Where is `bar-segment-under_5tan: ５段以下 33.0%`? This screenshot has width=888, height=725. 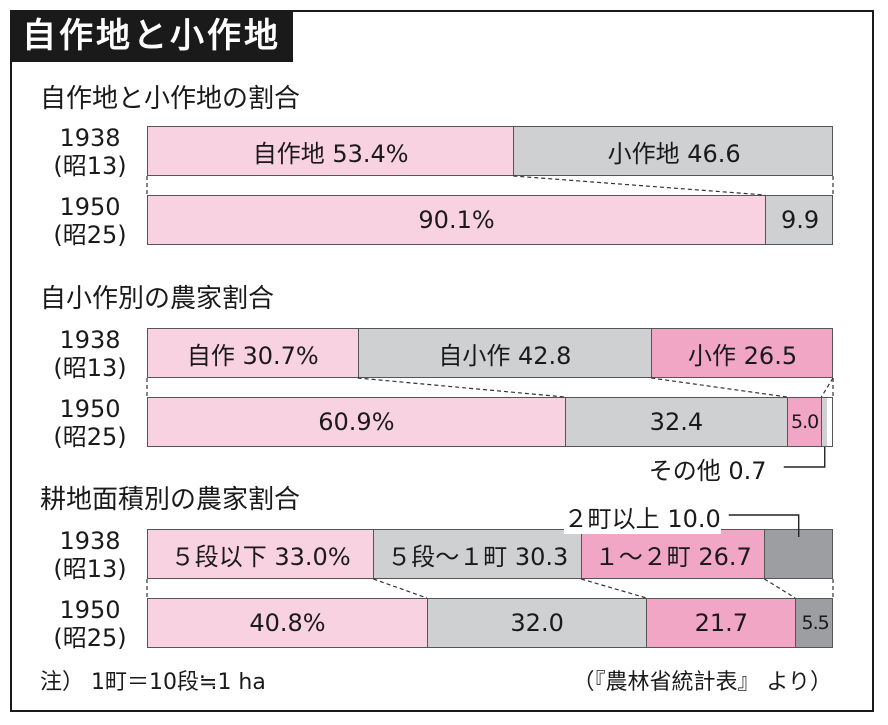
bar-segment-under_5tan: ５段以下 33.0% is located at coordinates (261, 554).